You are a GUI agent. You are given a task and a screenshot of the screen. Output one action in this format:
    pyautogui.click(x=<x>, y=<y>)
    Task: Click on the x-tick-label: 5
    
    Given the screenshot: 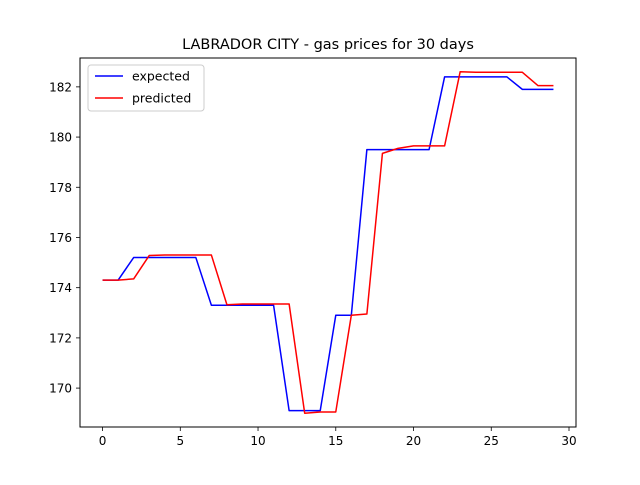 What is the action you would take?
    pyautogui.click(x=180, y=441)
    